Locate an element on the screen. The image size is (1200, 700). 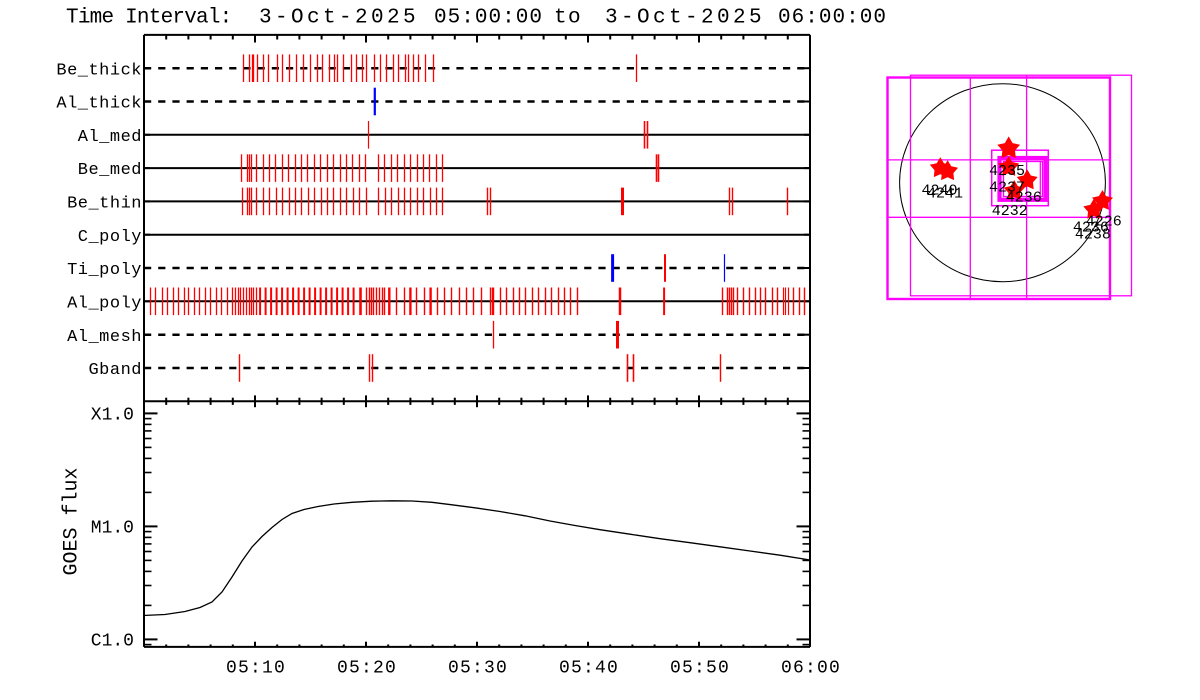
svg-text: 06:00:00 is located at coordinates (832, 18).